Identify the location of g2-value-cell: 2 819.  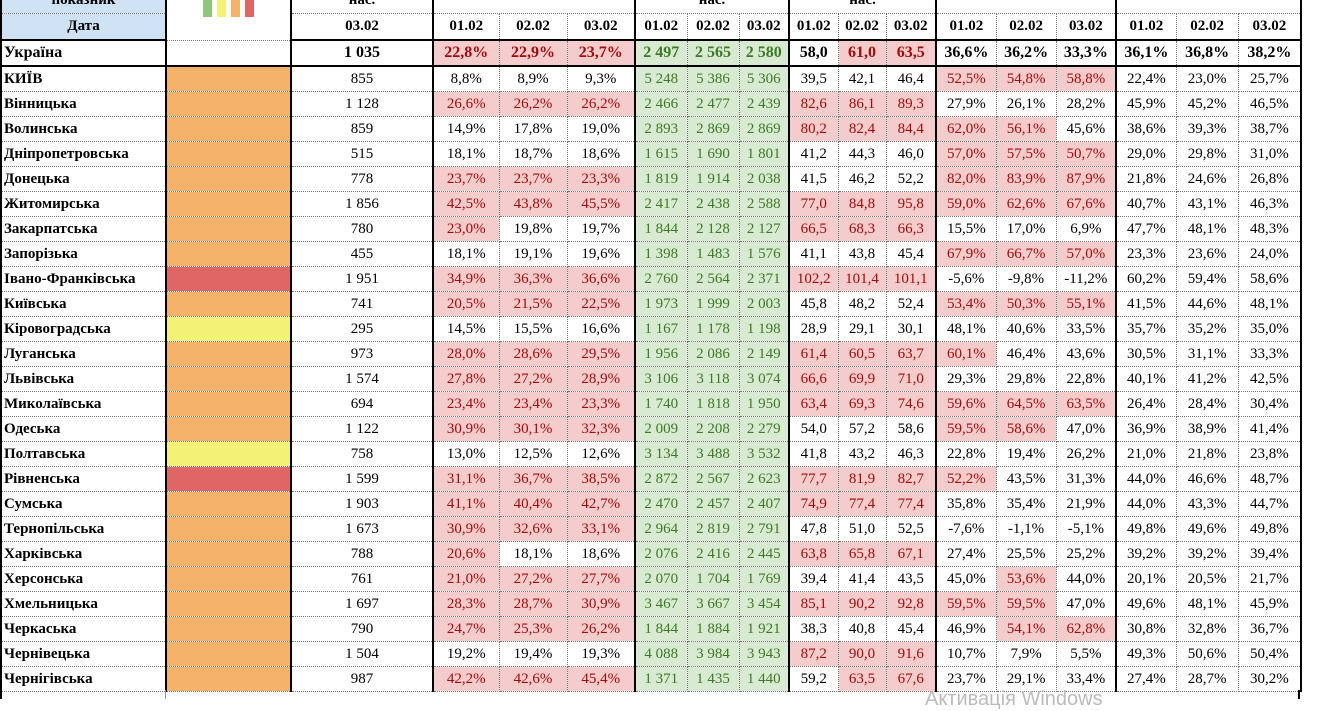
(713, 529).